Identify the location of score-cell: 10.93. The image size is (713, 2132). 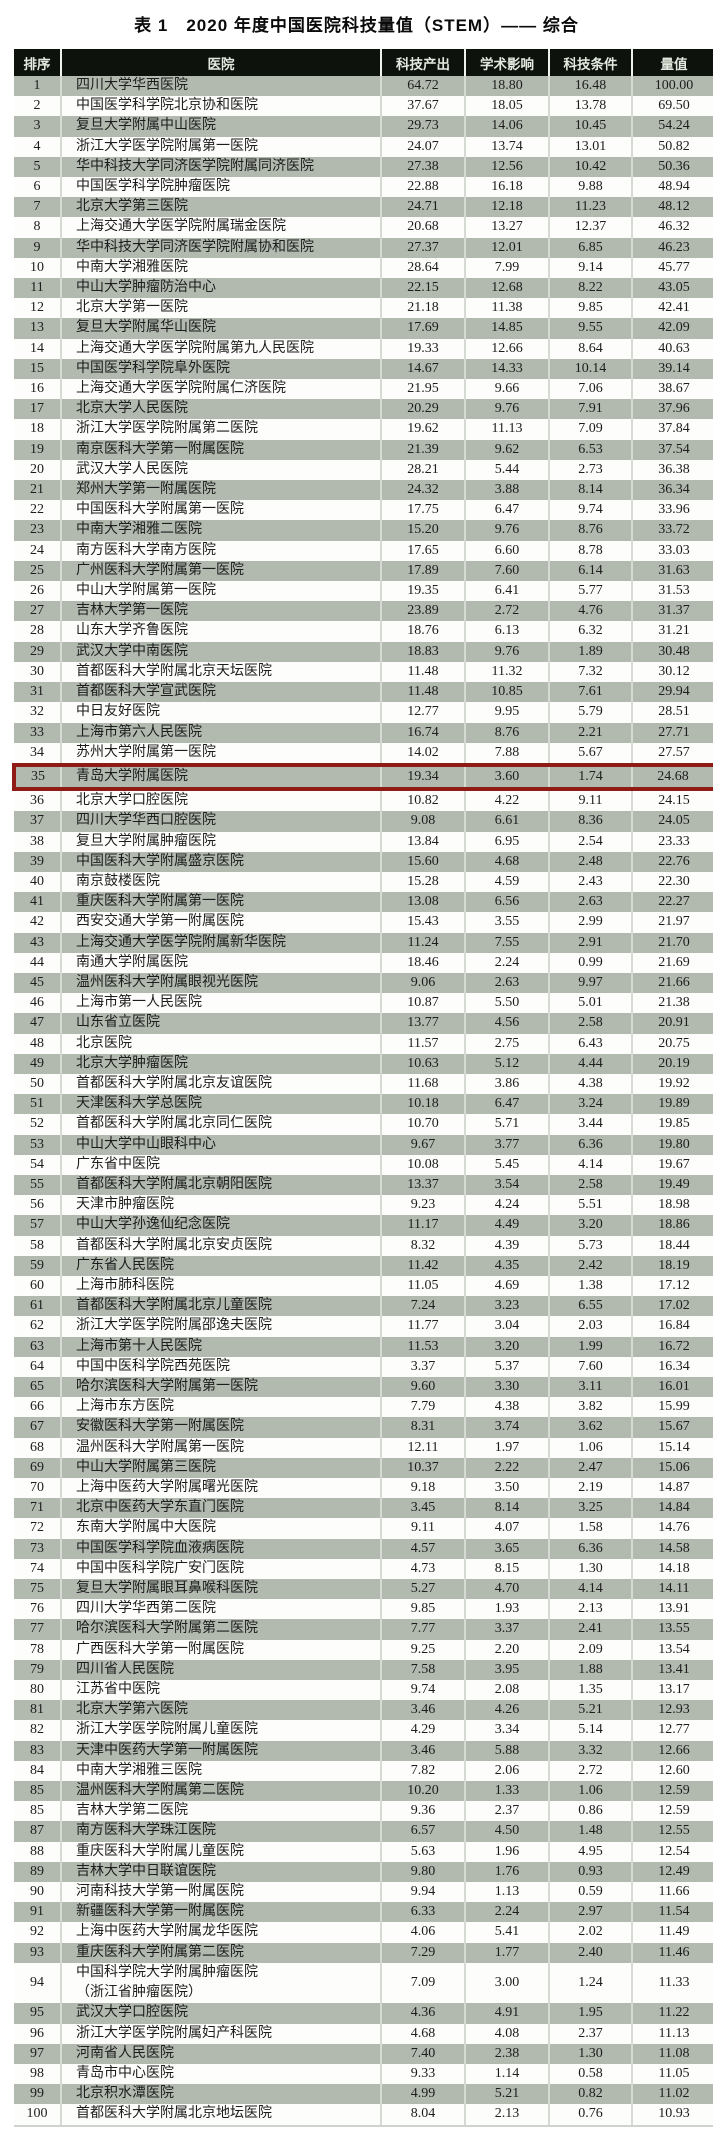
(672, 2115).